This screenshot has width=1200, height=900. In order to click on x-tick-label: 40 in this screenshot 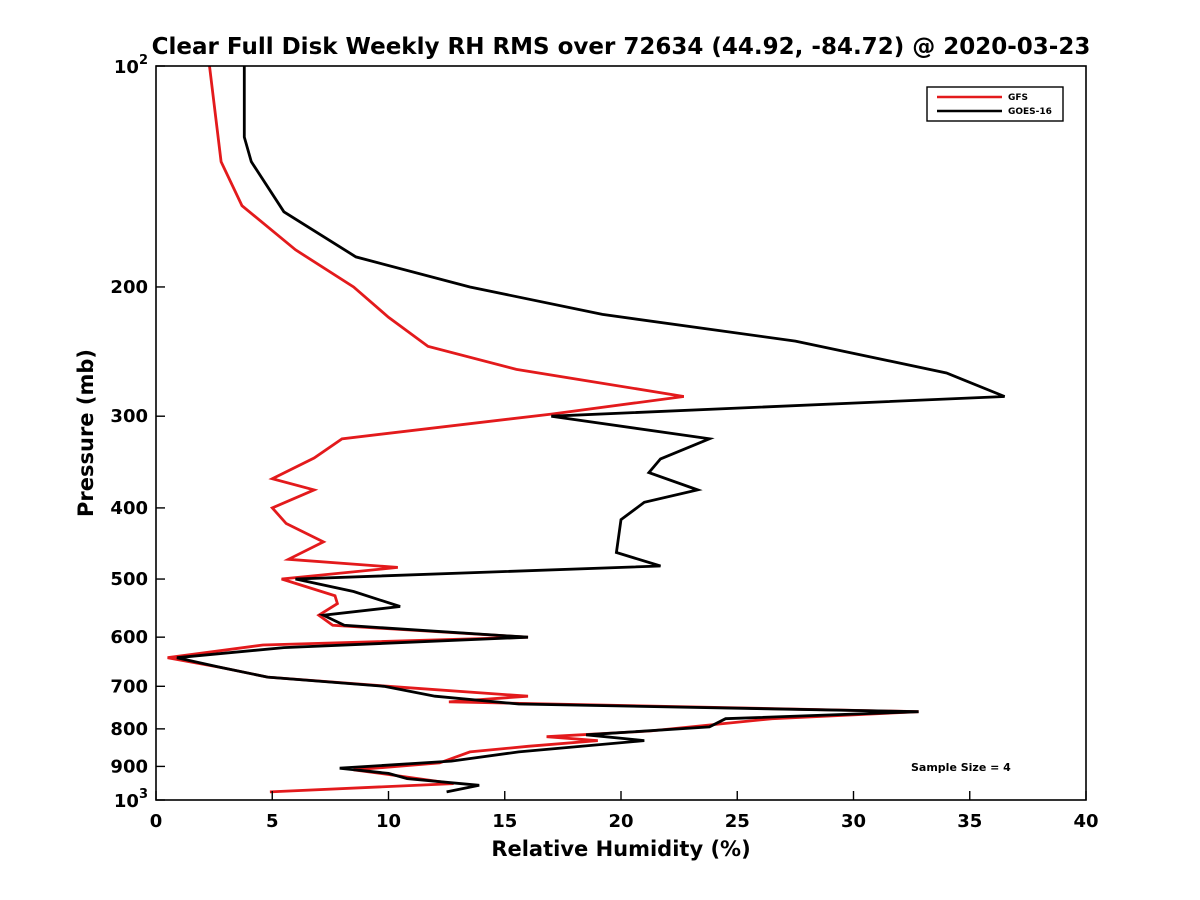, I will do `click(1085, 821)`.